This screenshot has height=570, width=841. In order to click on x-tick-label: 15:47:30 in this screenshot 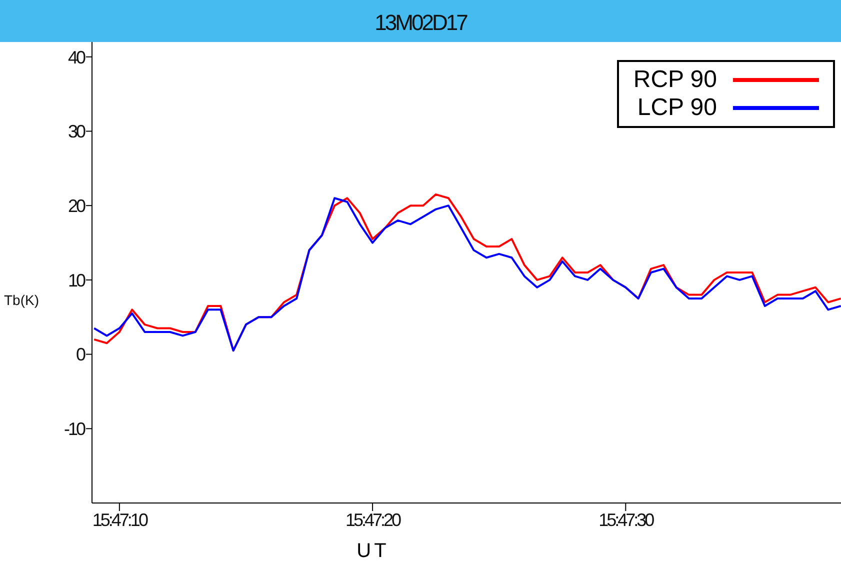, I will do `click(626, 520)`.